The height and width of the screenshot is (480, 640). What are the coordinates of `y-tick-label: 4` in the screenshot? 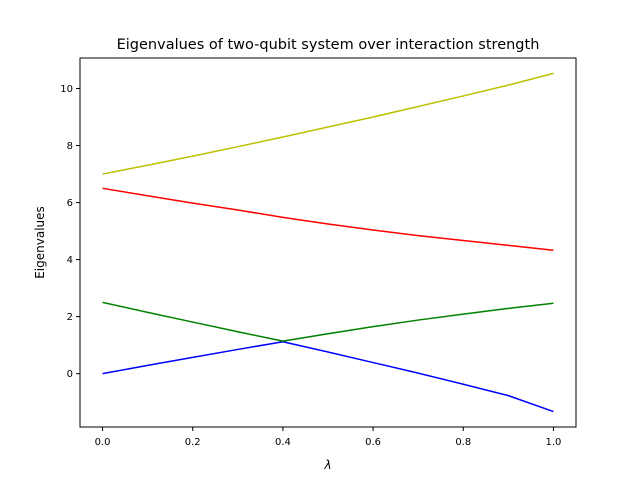 It's located at (70, 260).